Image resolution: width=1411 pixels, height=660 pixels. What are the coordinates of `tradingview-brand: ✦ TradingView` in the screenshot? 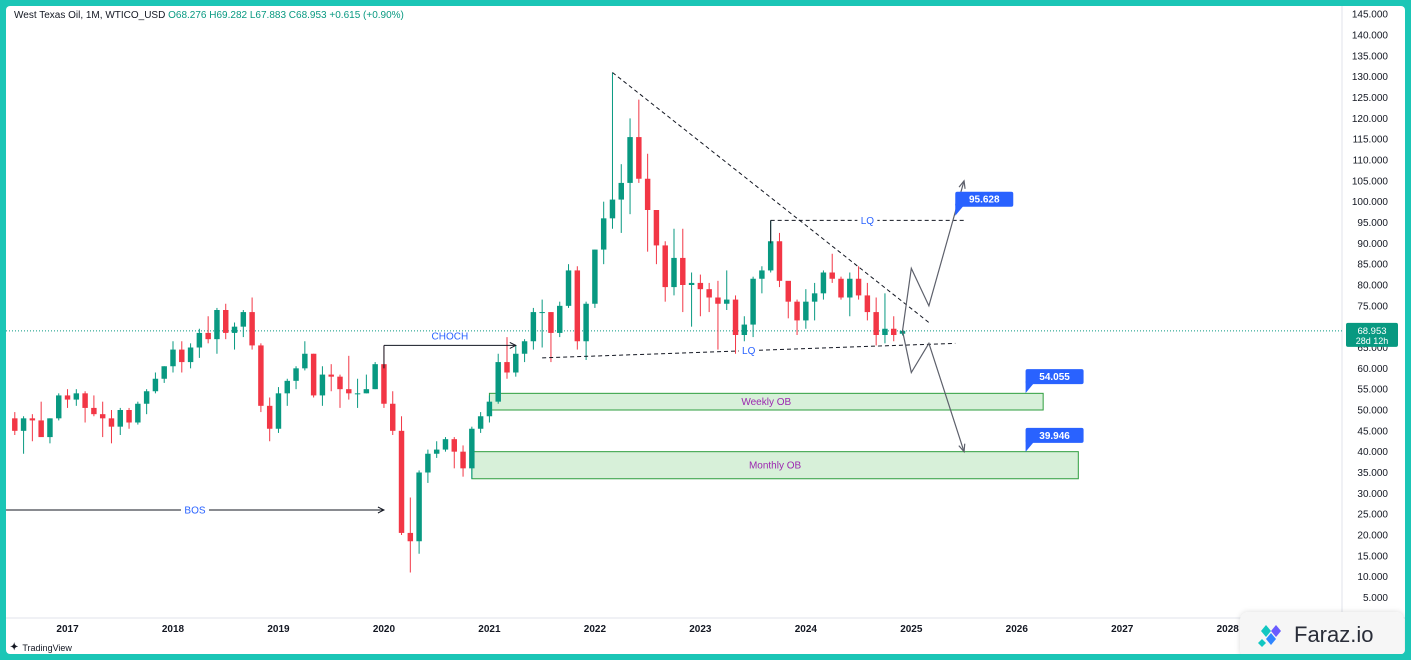 It's located at (41, 647).